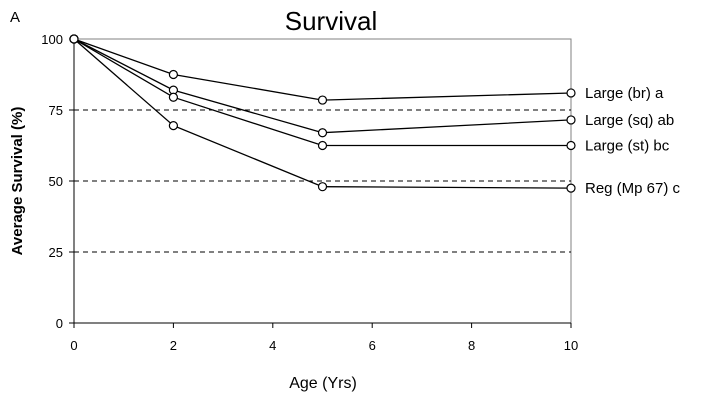  I want to click on y-axis: 0 25 50 75 100, so click(58, 181).